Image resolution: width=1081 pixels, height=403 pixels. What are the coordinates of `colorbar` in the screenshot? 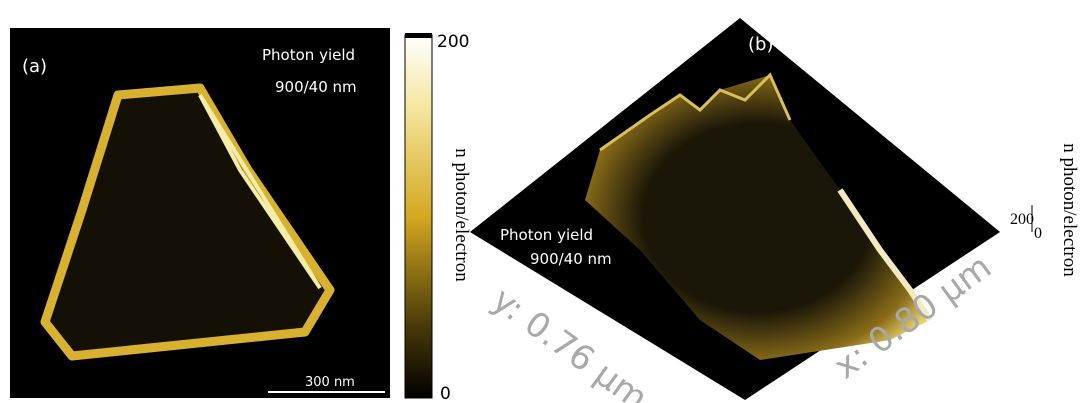 It's located at (418, 216).